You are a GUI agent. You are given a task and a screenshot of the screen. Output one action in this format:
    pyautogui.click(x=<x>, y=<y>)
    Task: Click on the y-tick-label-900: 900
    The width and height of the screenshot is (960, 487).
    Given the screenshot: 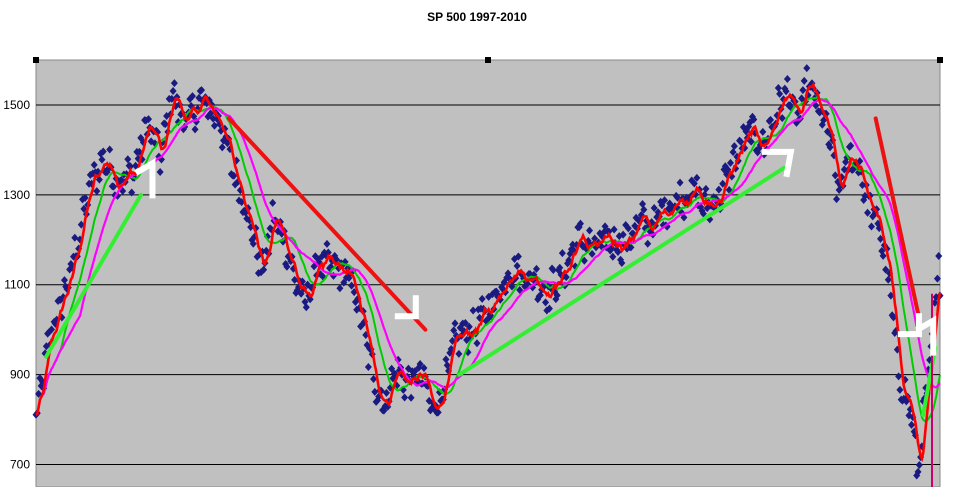 What is the action you would take?
    pyautogui.click(x=20, y=375)
    